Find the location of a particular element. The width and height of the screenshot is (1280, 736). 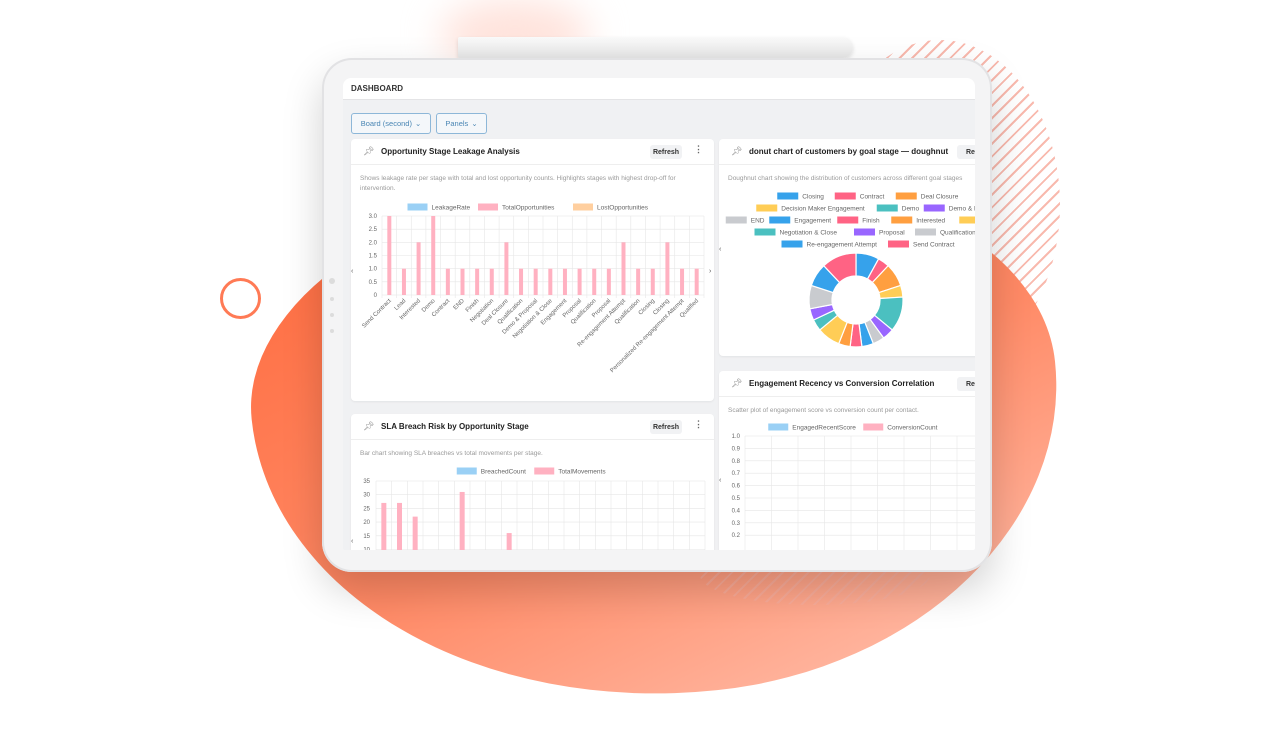

page-title: DASHBOARD is located at coordinates (377, 88).